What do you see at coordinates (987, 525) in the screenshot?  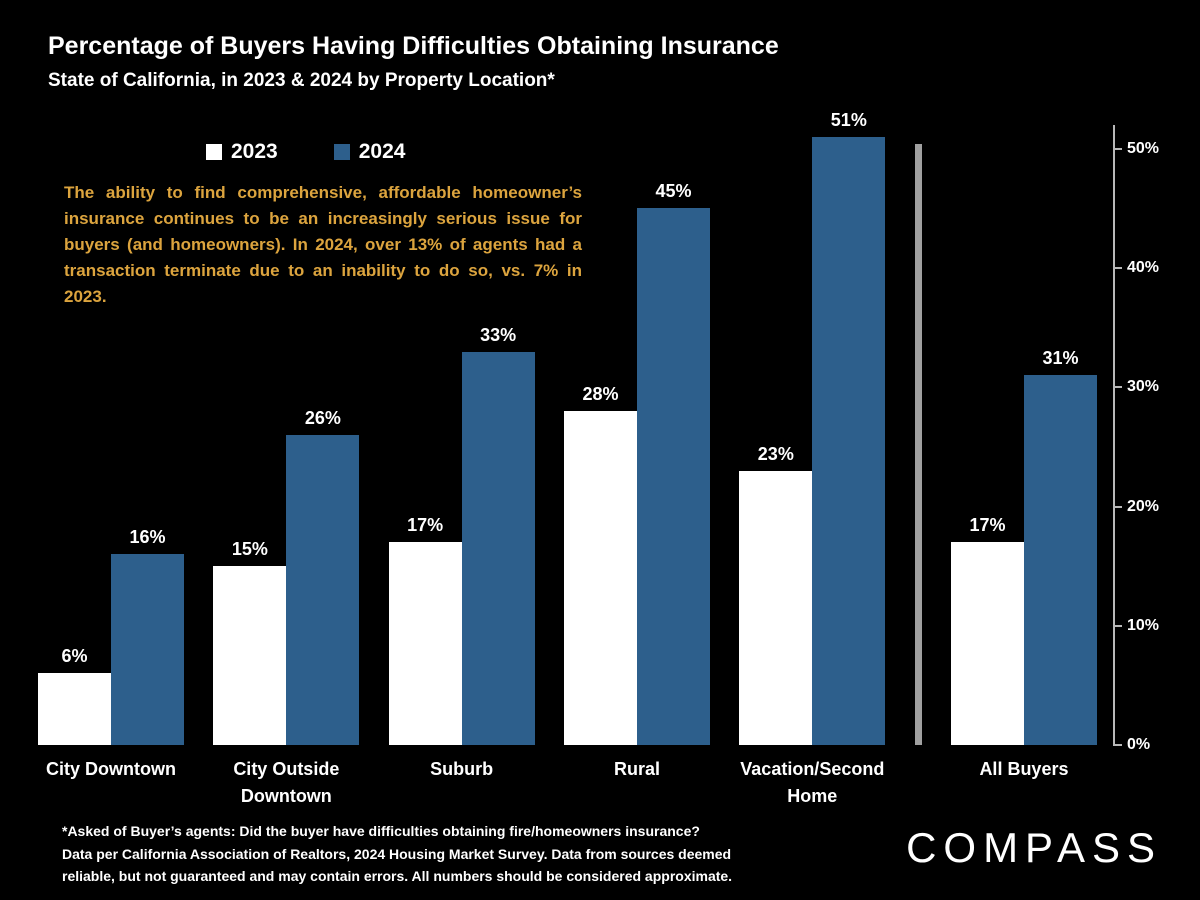 I see `data-label-2023-5: 17%` at bounding box center [987, 525].